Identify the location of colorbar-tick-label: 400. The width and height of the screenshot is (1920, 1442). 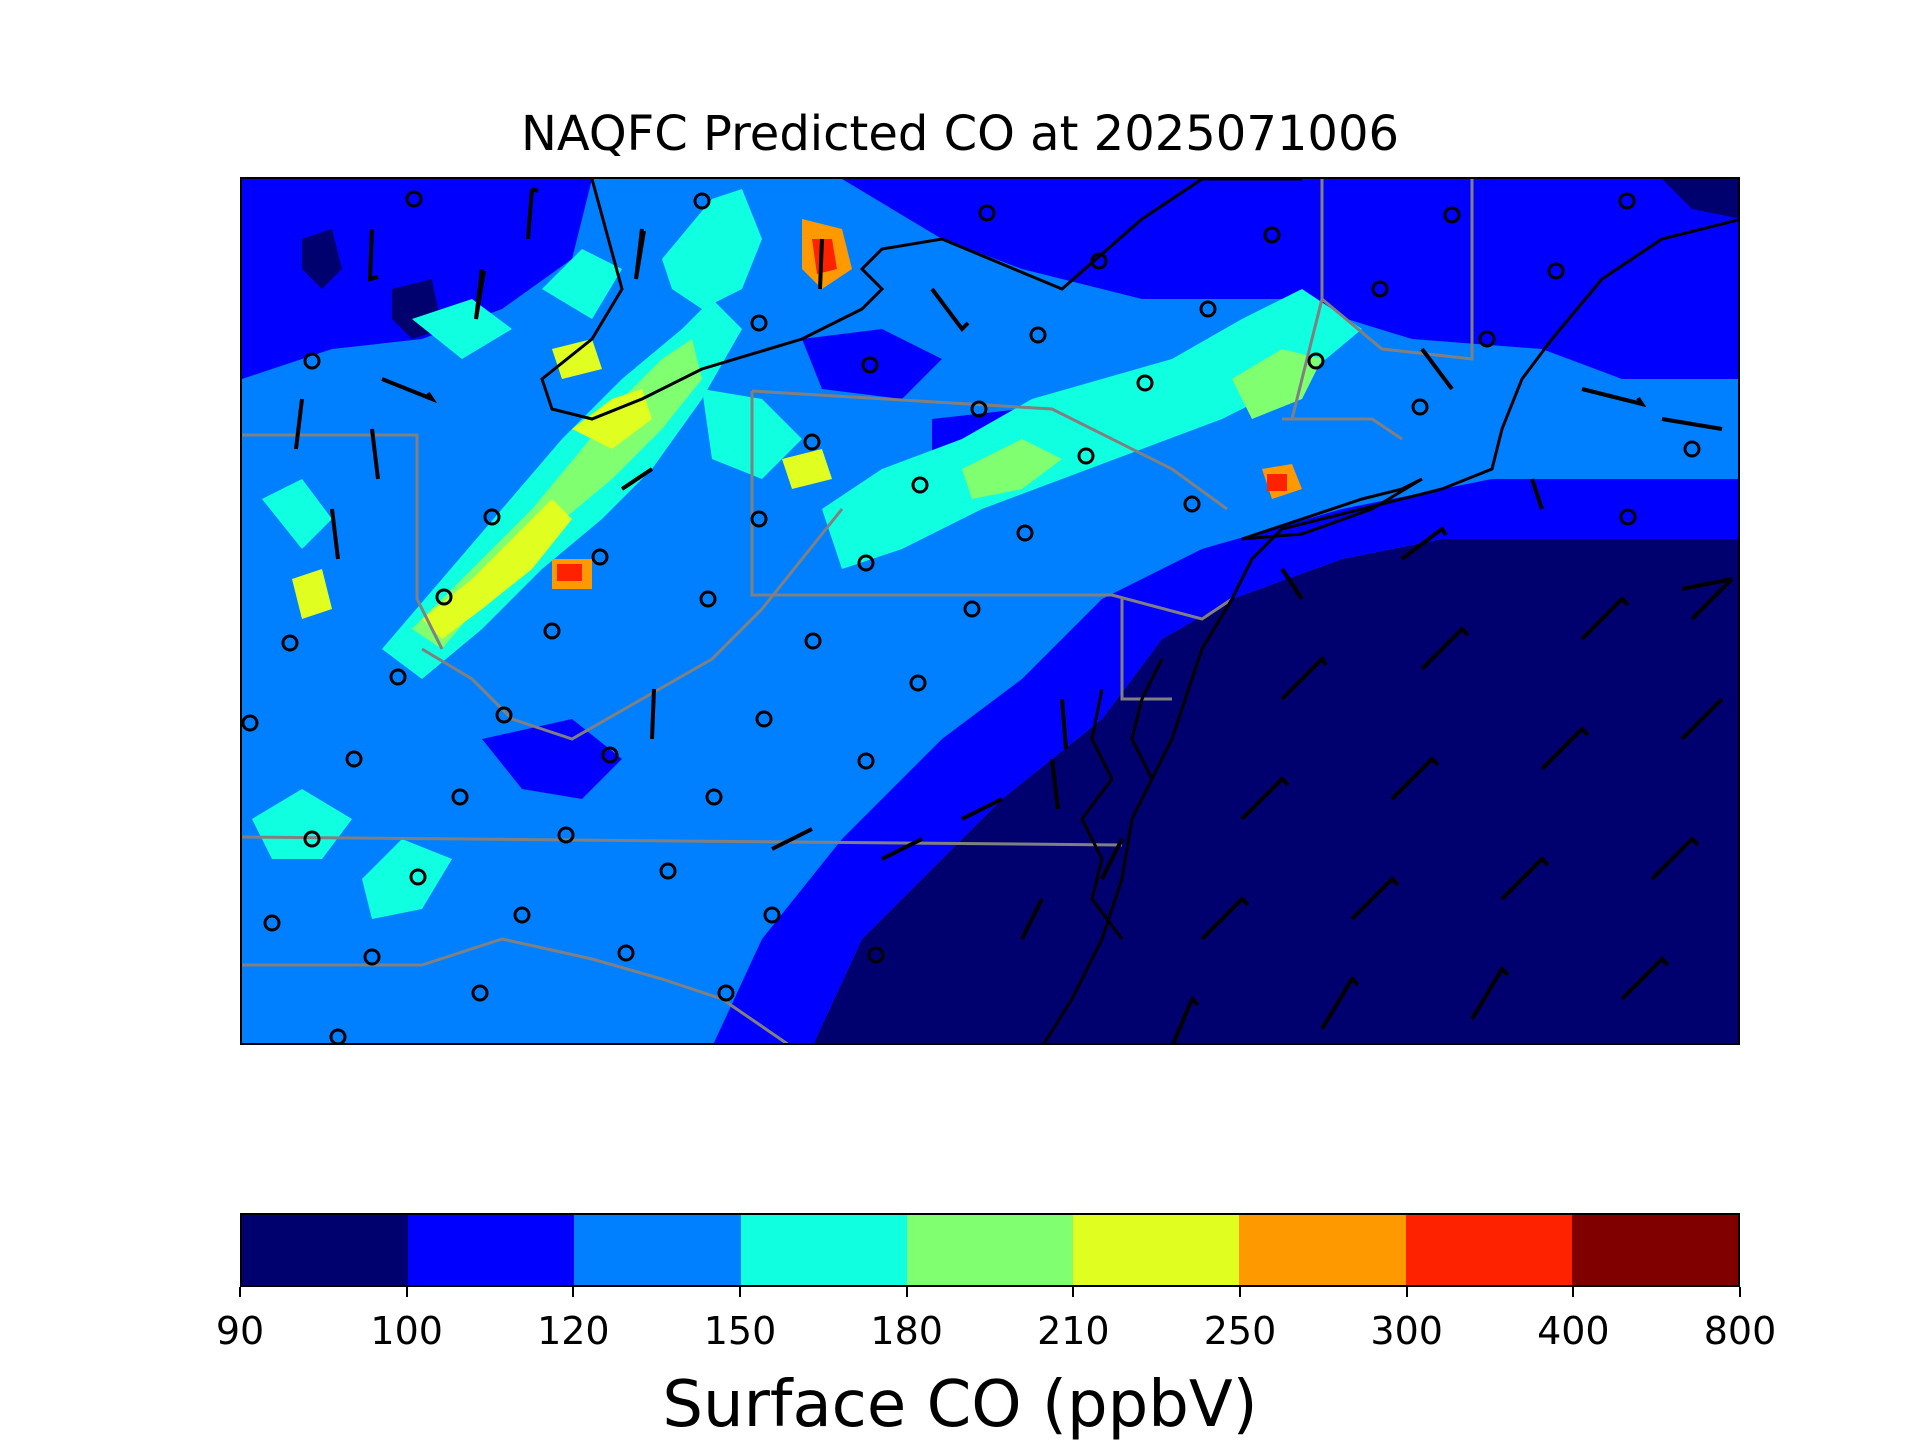
(1573, 1331).